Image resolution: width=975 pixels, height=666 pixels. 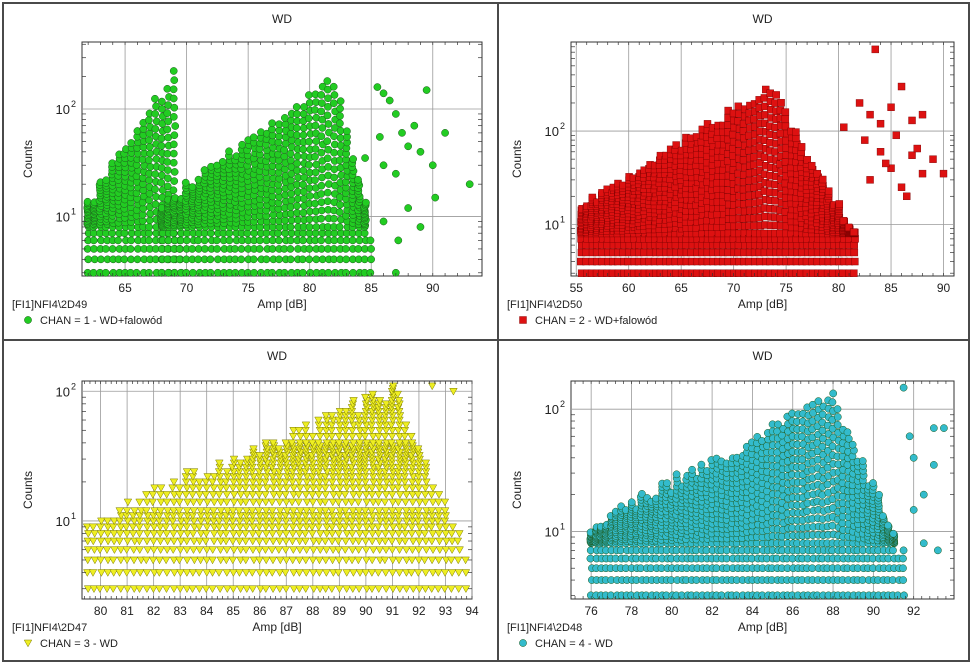 What do you see at coordinates (101, 611) in the screenshot?
I see `x-tick-label: 80` at bounding box center [101, 611].